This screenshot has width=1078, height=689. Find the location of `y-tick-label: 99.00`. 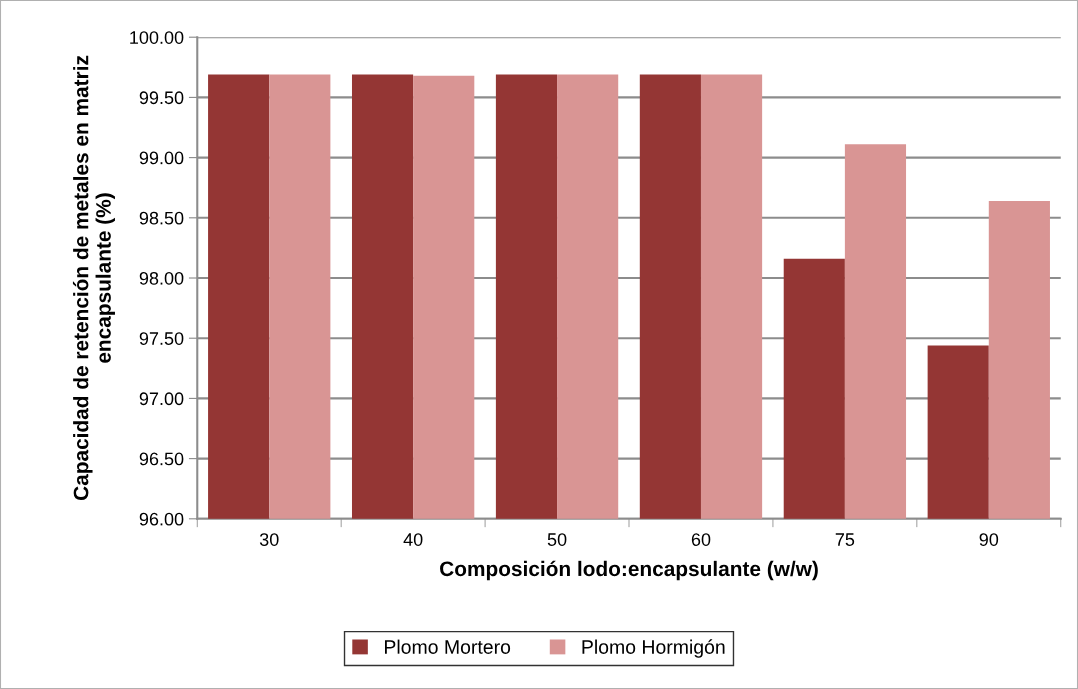

y-tick-label: 99.00 is located at coordinates (161, 158).